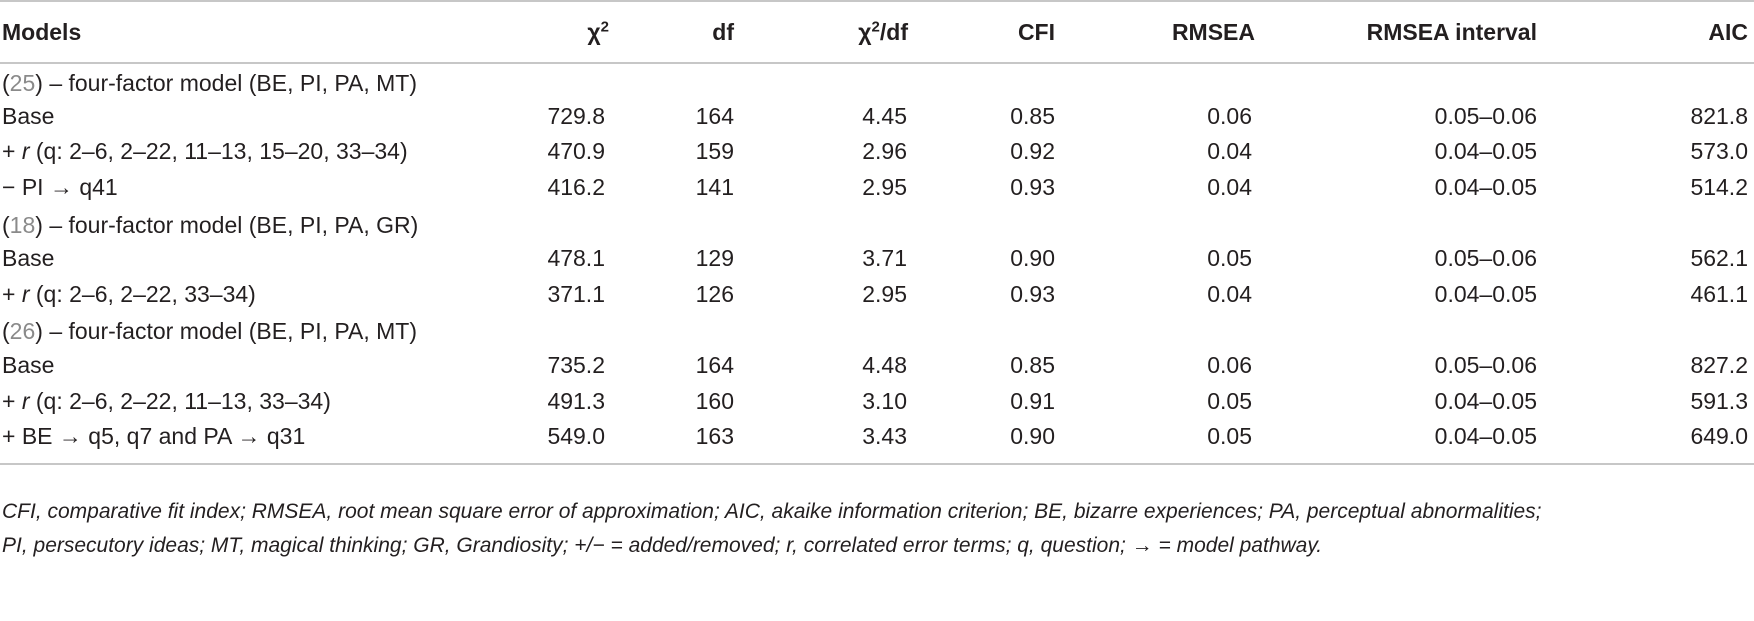 The height and width of the screenshot is (621, 1754). Describe the element at coordinates (1653, 32) in the screenshot. I see `header-aic: AIC` at that location.